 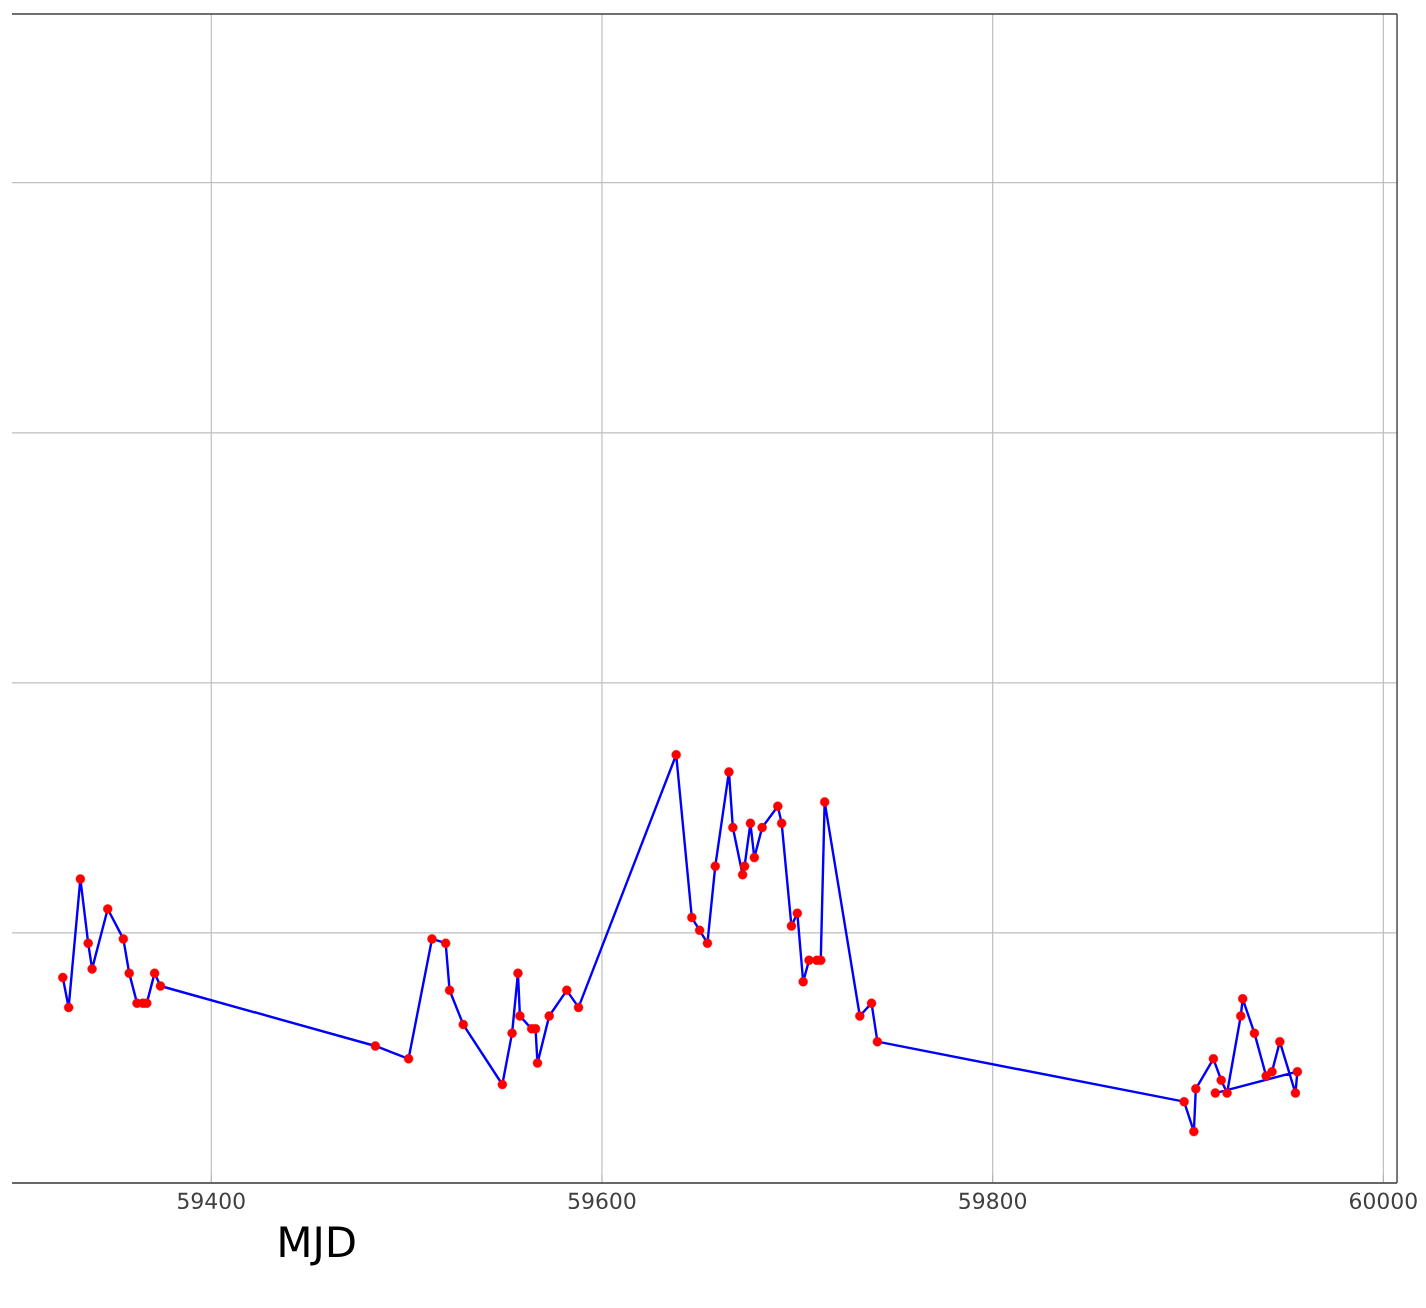 What do you see at coordinates (317, 1246) in the screenshot?
I see `x-axis-title: MJD` at bounding box center [317, 1246].